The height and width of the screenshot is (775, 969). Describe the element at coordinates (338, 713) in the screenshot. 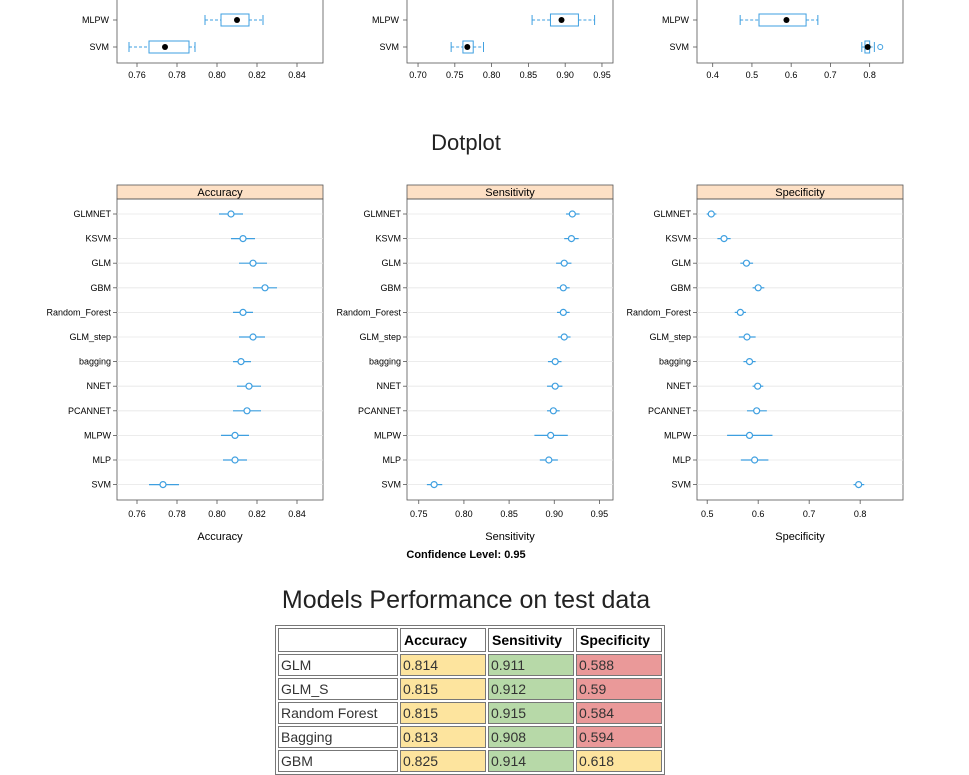

I see `row-name: Random Forest` at that location.